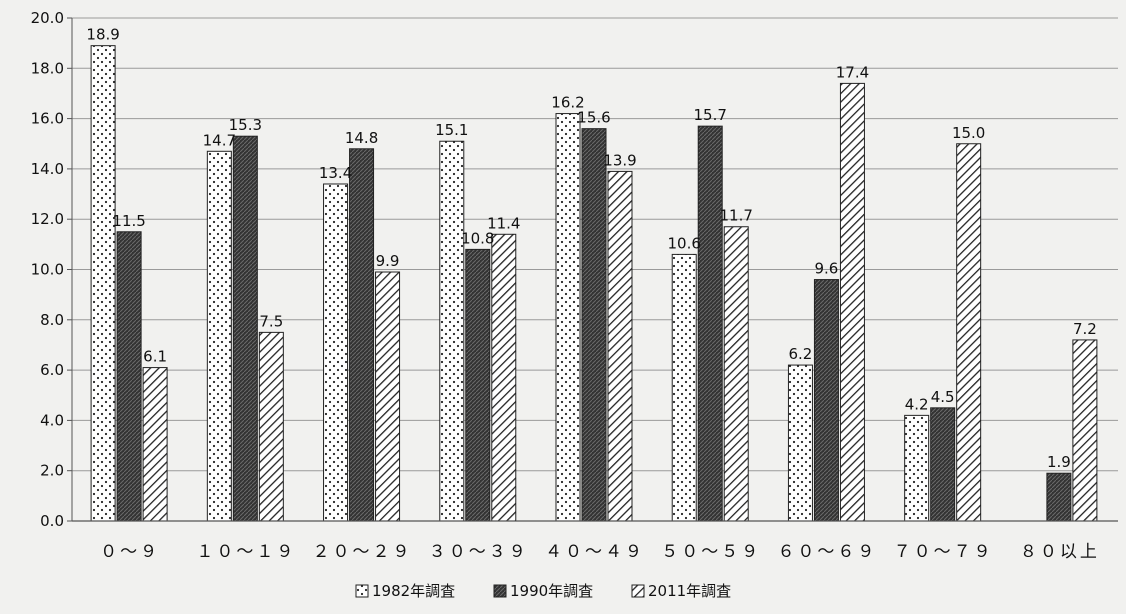  What do you see at coordinates (968, 133) in the screenshot?
I see `data-label: 15.0` at bounding box center [968, 133].